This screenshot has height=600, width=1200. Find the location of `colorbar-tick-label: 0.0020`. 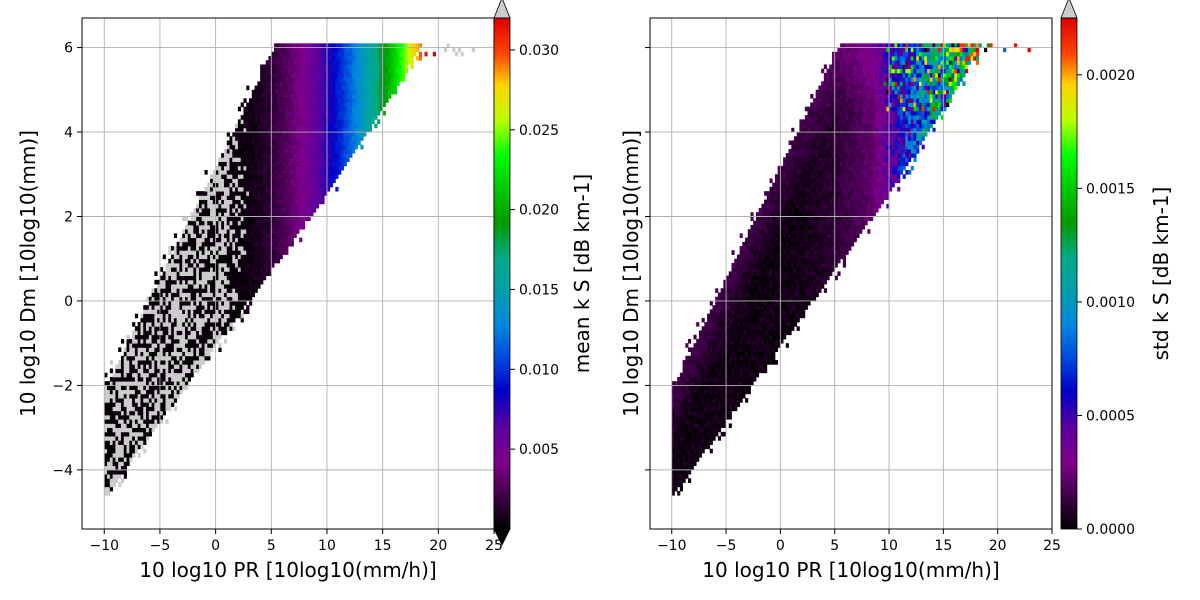

colorbar-tick-label: 0.0020 is located at coordinates (1110, 76).